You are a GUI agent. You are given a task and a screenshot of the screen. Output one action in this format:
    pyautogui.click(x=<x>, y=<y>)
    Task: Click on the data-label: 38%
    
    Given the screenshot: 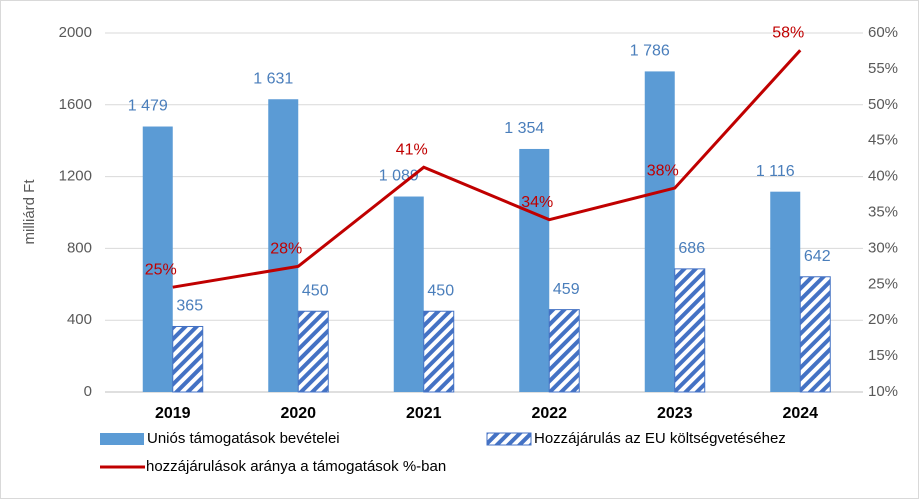 What is the action you would take?
    pyautogui.click(x=663, y=170)
    